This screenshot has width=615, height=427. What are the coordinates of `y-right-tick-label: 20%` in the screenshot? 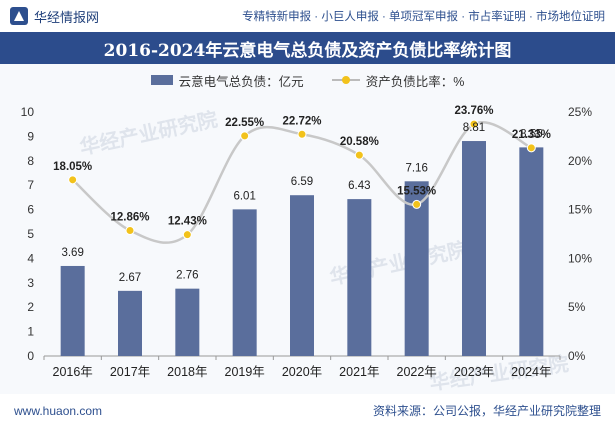 It's located at (580, 161).